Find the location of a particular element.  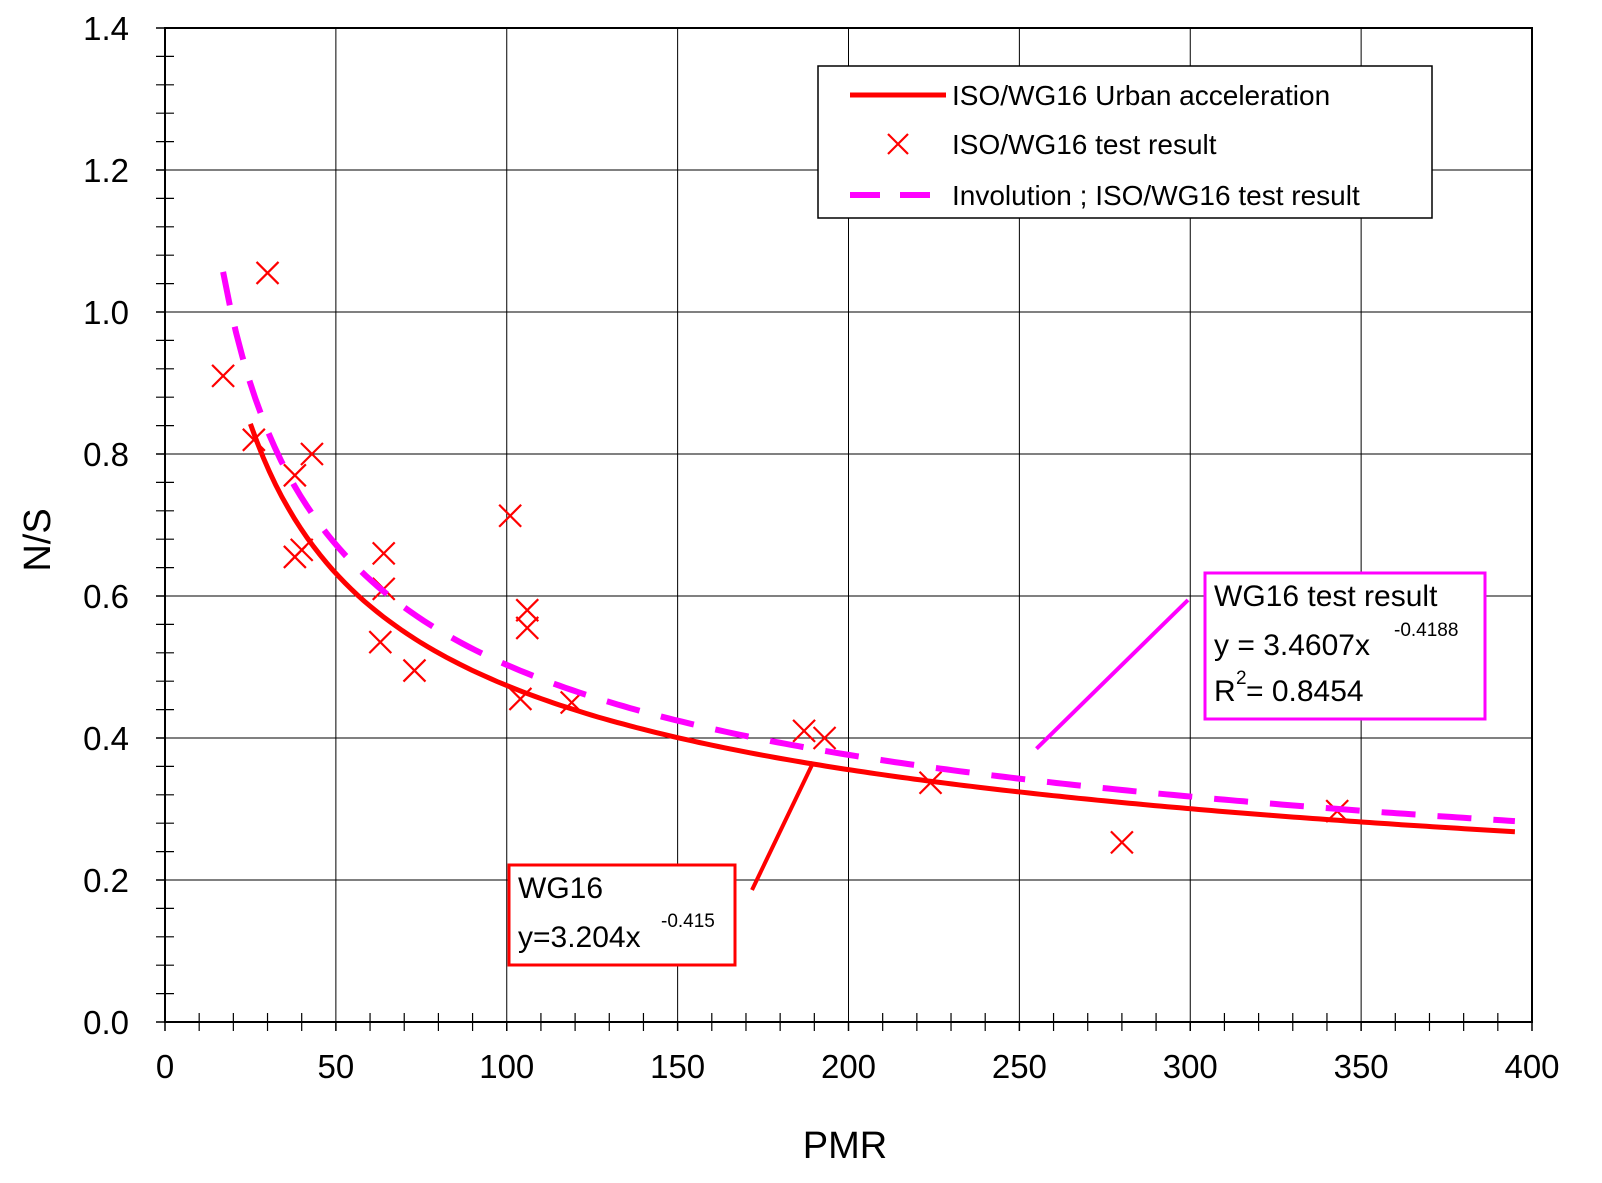

y-tick-label: 0.2 is located at coordinates (106, 880).